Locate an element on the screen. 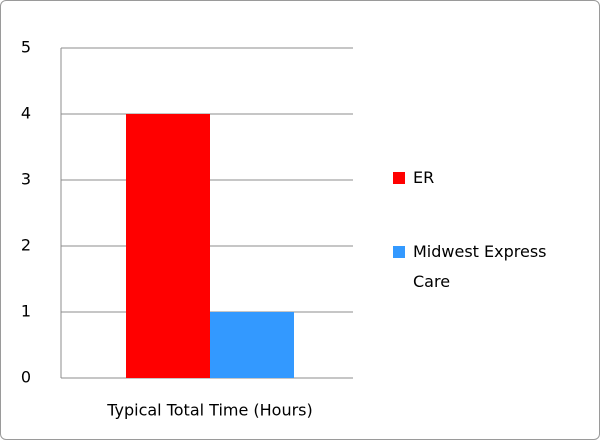 The height and width of the screenshot is (440, 600). legend-item: ER is located at coordinates (488, 178).